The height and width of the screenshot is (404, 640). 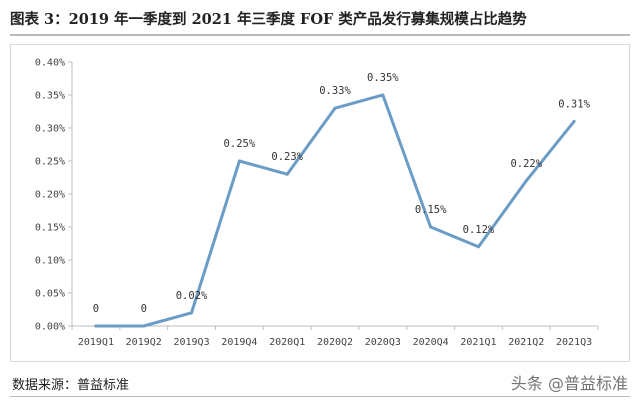 What do you see at coordinates (320, 35) in the screenshot?
I see `title-divider` at bounding box center [320, 35].